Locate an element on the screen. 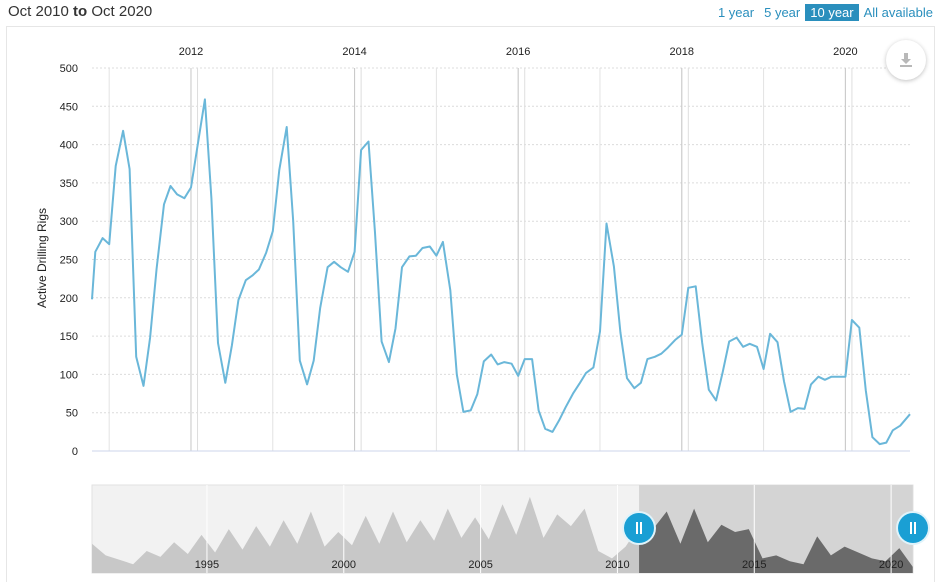  x-tick-label: 2014 is located at coordinates (354, 52).